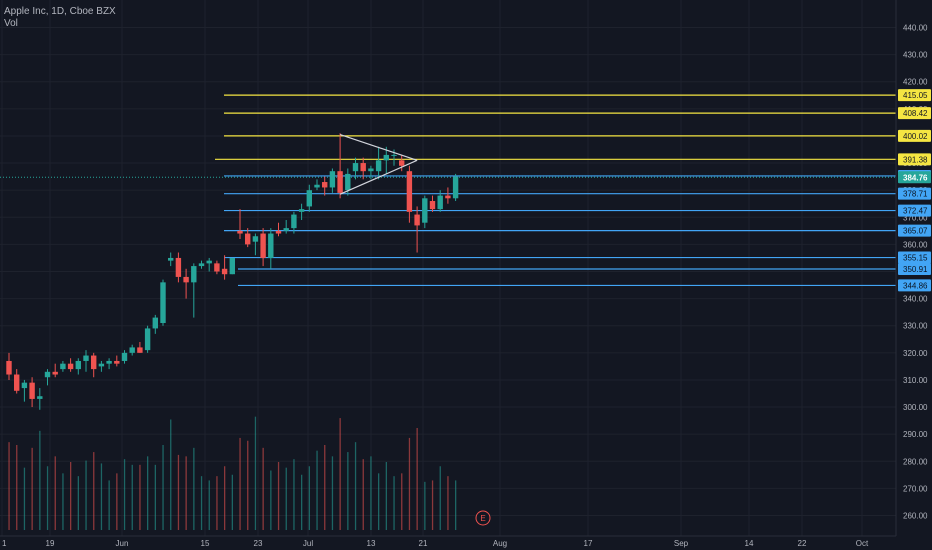  I want to click on price-tick-label-10: 340.00, so click(915, 299).